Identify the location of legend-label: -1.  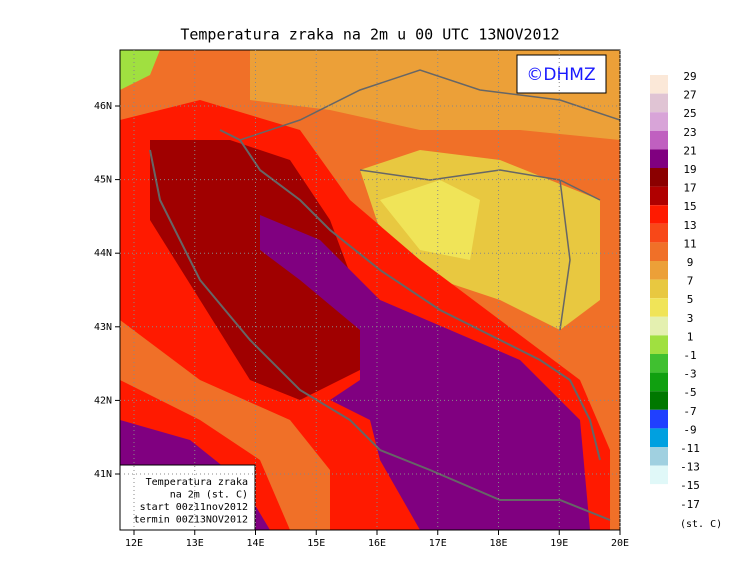
(689, 355).